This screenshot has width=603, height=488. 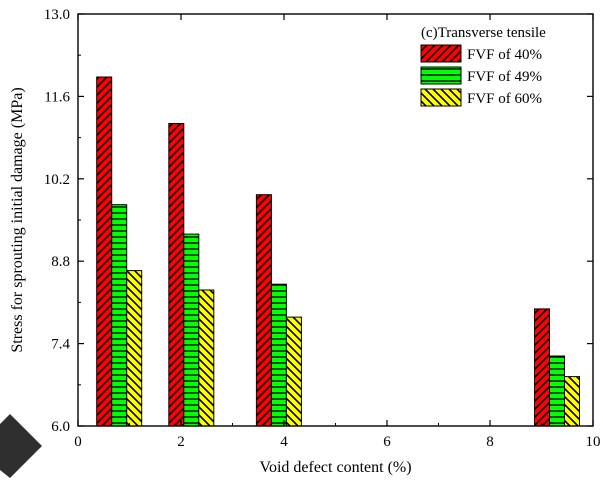 What do you see at coordinates (57, 97) in the screenshot?
I see `y-tick-label-4: 11.6` at bounding box center [57, 97].